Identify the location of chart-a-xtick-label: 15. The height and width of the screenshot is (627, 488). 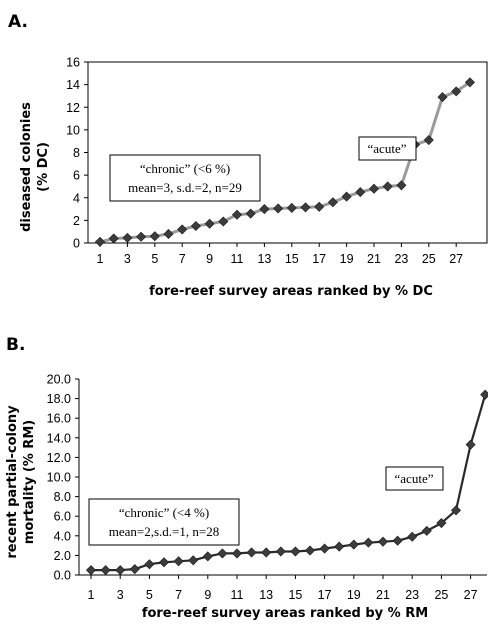
(292, 259).